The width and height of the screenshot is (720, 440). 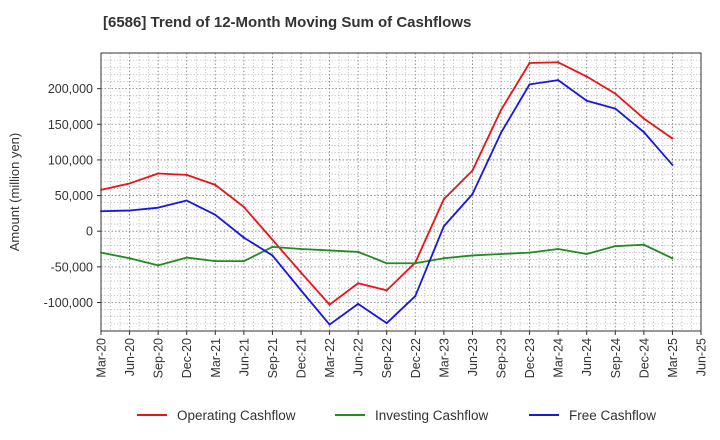 What do you see at coordinates (673, 358) in the screenshot?
I see `x-tick-label: Mar-25` at bounding box center [673, 358].